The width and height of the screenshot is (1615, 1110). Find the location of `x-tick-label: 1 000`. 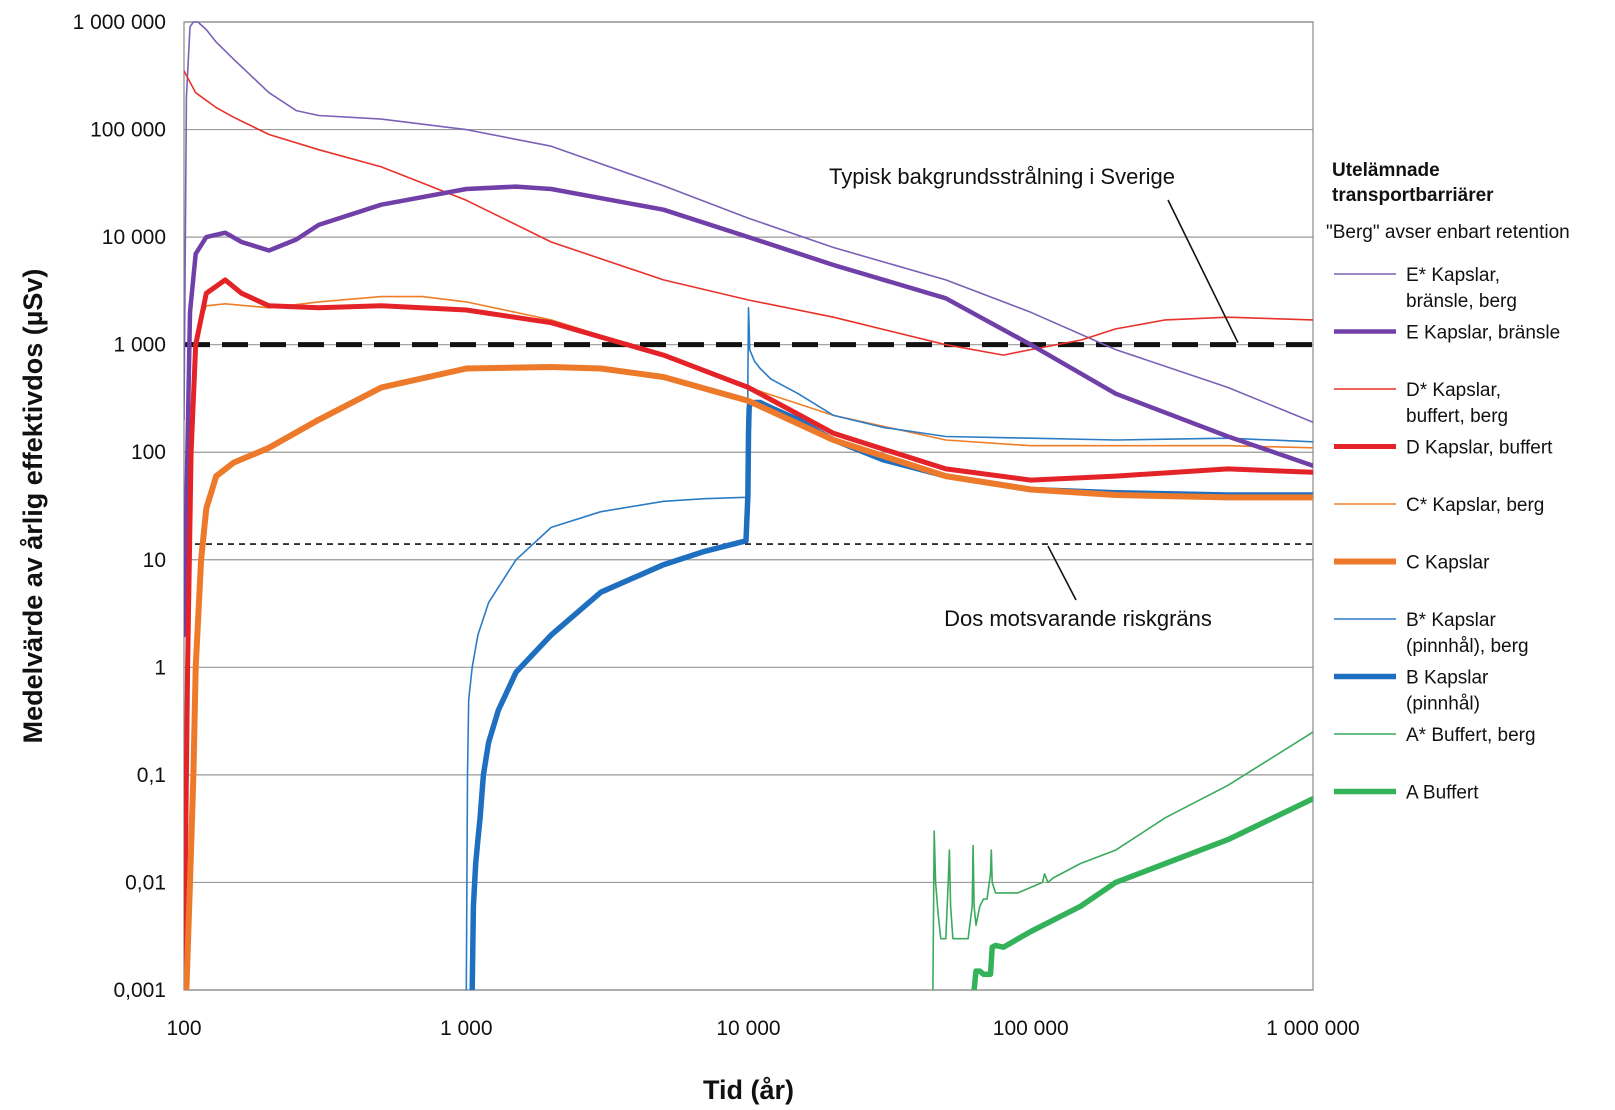

x-tick-label: 1 000 is located at coordinates (466, 1028).